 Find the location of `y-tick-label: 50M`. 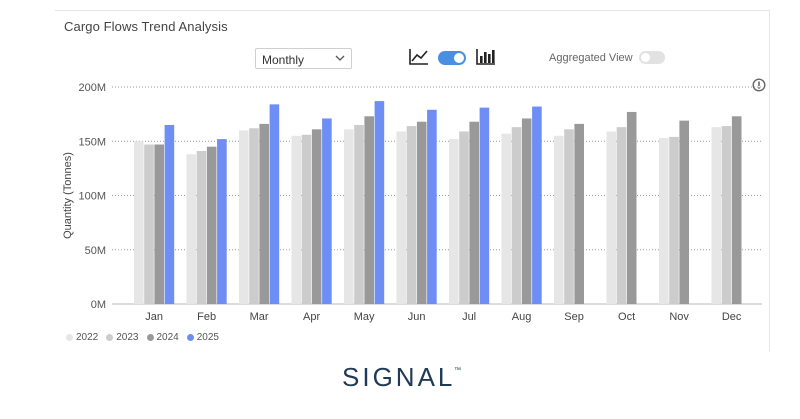

y-tick-label: 50M is located at coordinates (95, 251).